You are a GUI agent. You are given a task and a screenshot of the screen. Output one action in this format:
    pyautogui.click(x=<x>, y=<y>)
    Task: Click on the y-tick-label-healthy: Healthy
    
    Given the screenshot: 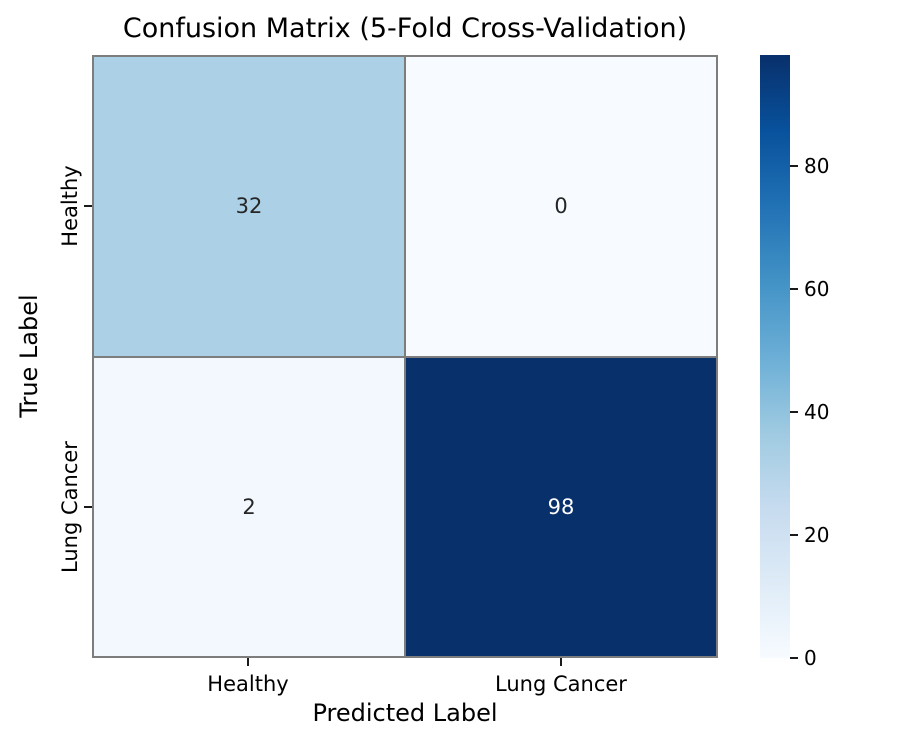 What is the action you would take?
    pyautogui.click(x=70, y=206)
    